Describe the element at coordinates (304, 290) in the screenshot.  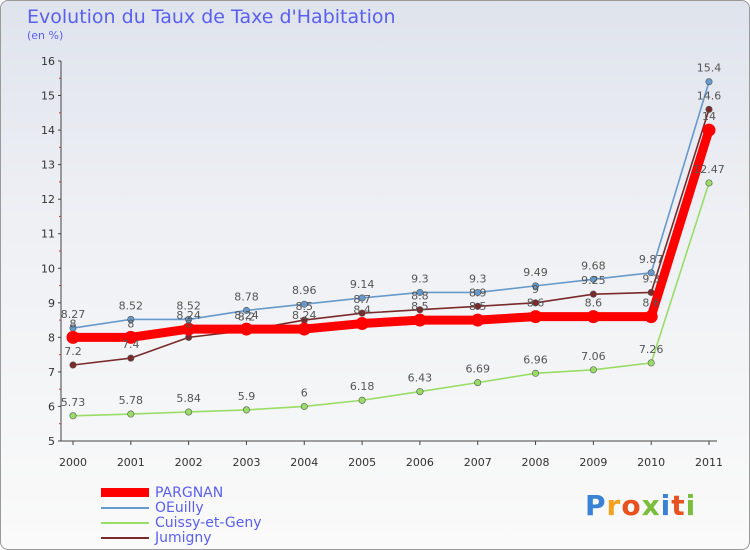
I see `data-label: 8.96` at that location.